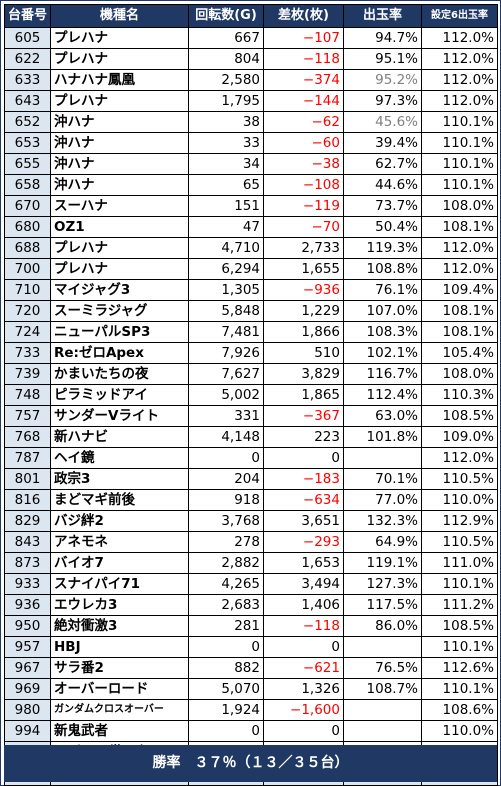 The width and height of the screenshot is (501, 786). What do you see at coordinates (303, 332) in the screenshot?
I see `cell-difference: 1,866` at bounding box center [303, 332].